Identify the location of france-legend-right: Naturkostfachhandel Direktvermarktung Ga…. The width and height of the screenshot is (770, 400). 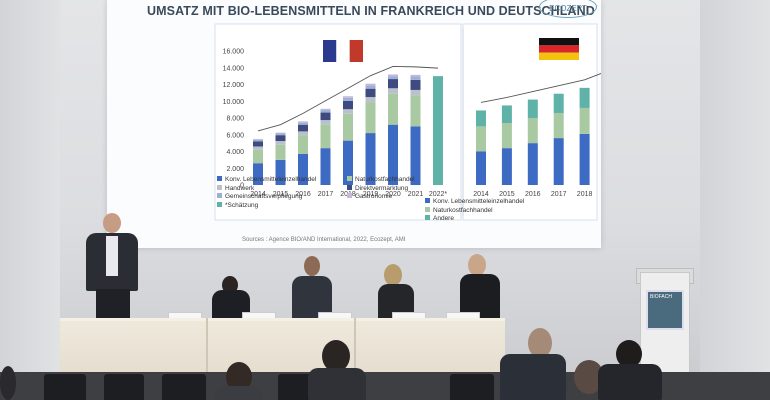
(381, 189).